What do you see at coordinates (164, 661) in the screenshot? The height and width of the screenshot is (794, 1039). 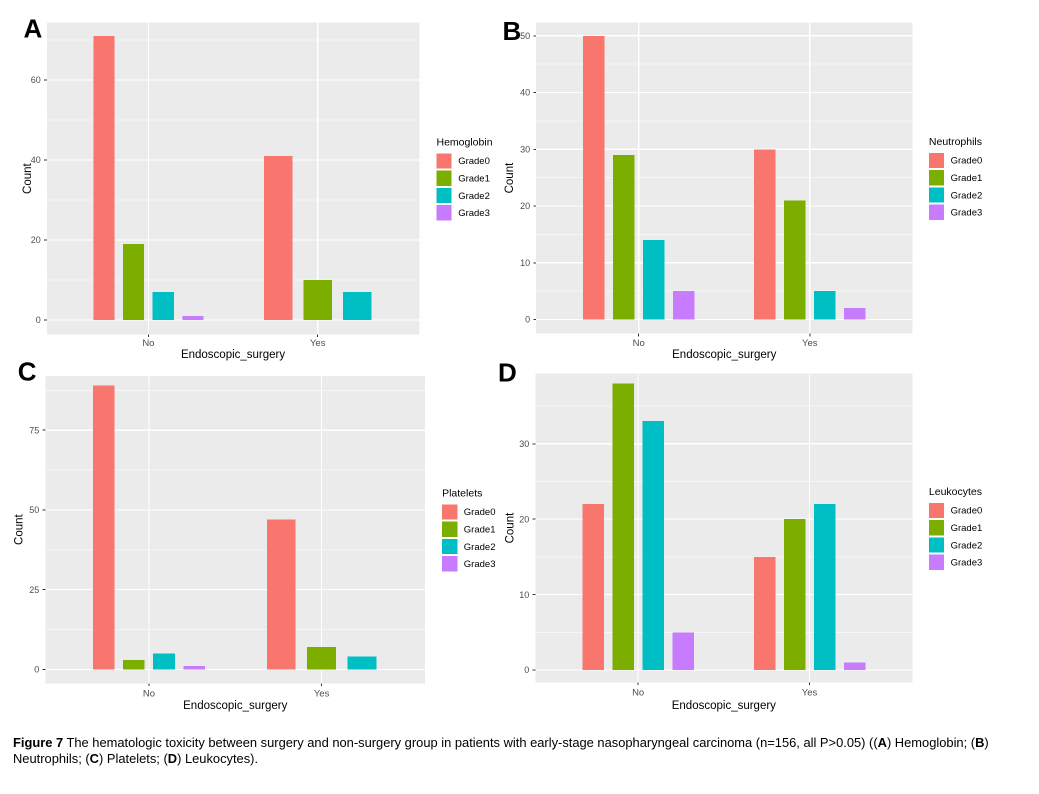 I see `bar-c-no-grade2` at bounding box center [164, 661].